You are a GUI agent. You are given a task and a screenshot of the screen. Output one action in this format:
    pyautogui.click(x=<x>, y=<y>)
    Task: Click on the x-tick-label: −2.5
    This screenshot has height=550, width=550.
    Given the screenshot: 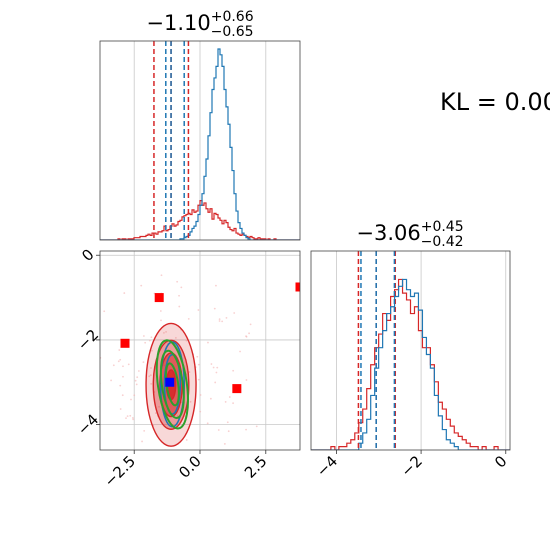 What is the action you would take?
    pyautogui.click(x=120, y=471)
    